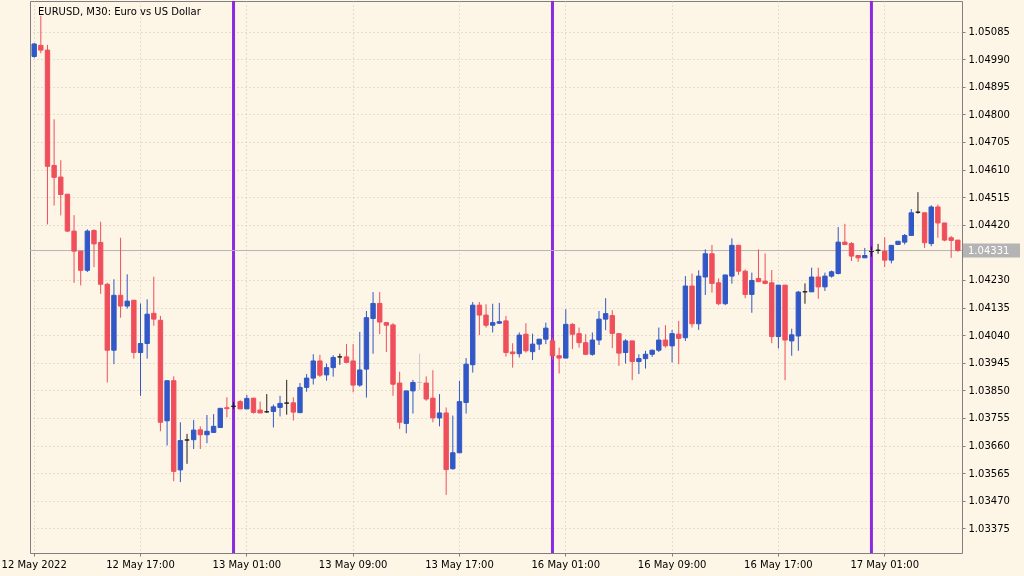 The image size is (1024, 576). What do you see at coordinates (989, 446) in the screenshot?
I see `y-tick-label: 1.03660` at bounding box center [989, 446].